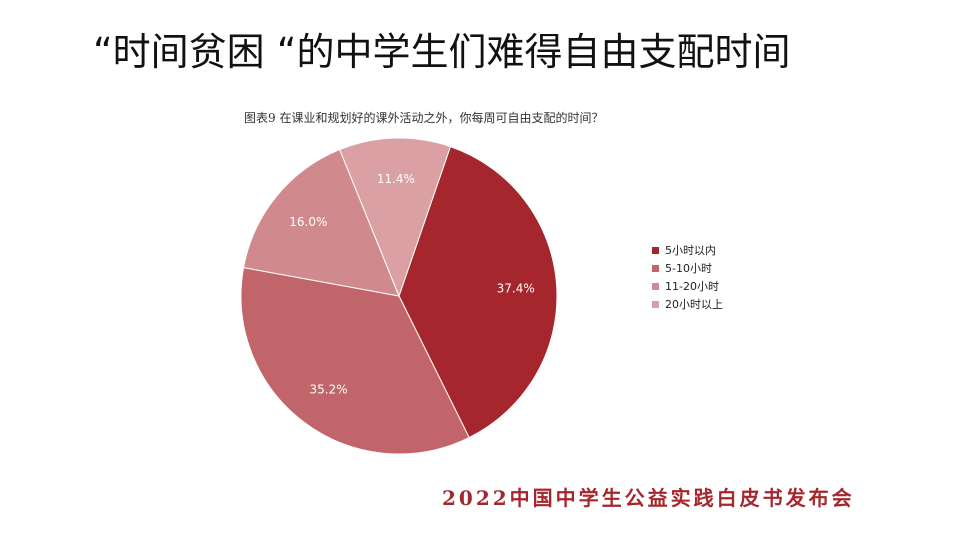 Image resolution: width=972 pixels, height=547 pixels. Describe the element at coordinates (442, 52) in the screenshot. I see `slide-title: “时间贫困 “的中学生们难得自由支配时间` at that location.